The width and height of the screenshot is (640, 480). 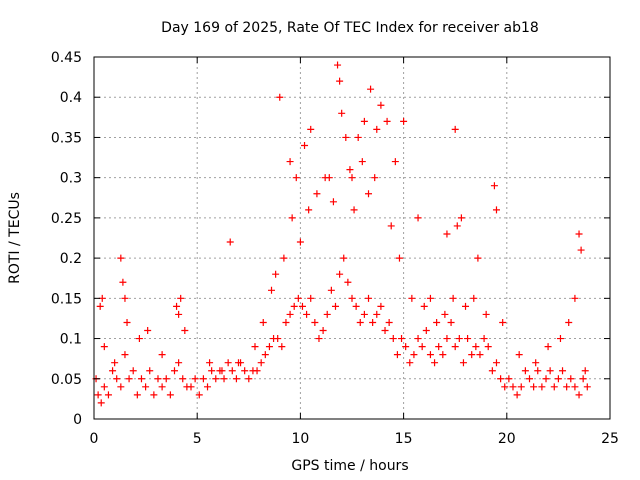 What do you see at coordinates (66, 138) in the screenshot?
I see `y-tick-label: 0.35` at bounding box center [66, 138].